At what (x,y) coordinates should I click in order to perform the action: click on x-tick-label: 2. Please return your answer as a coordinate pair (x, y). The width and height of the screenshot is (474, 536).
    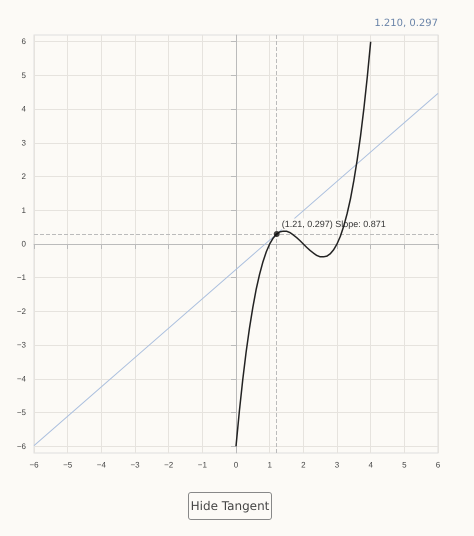
    Looking at the image, I should click on (303, 465).